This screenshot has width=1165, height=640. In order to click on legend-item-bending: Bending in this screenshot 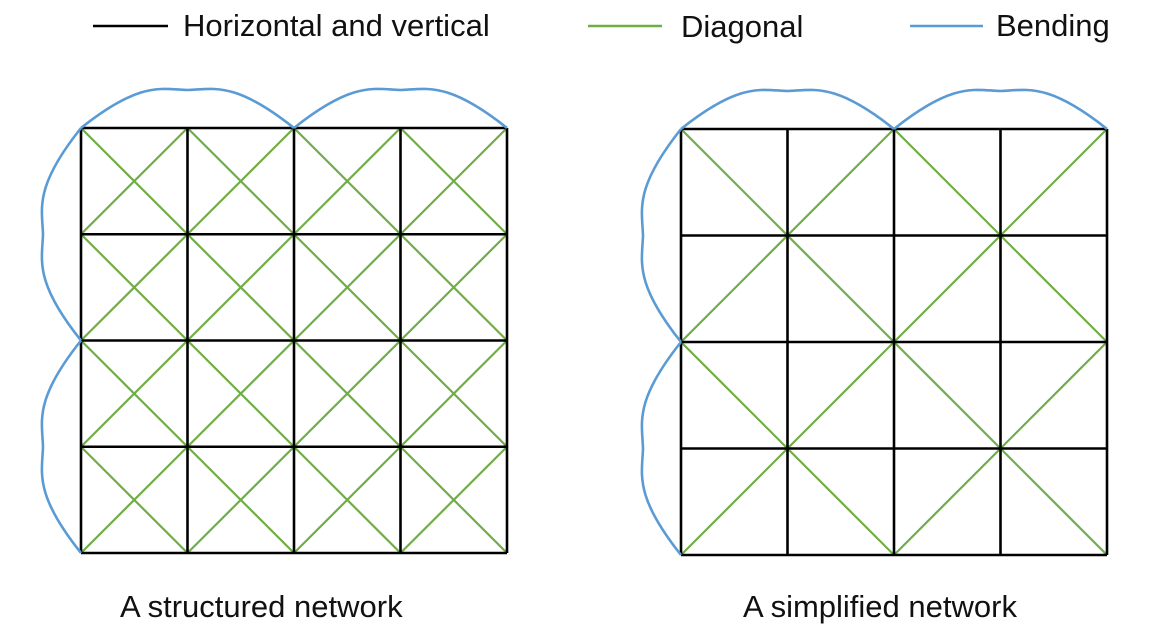, I will do `click(1010, 25)`.